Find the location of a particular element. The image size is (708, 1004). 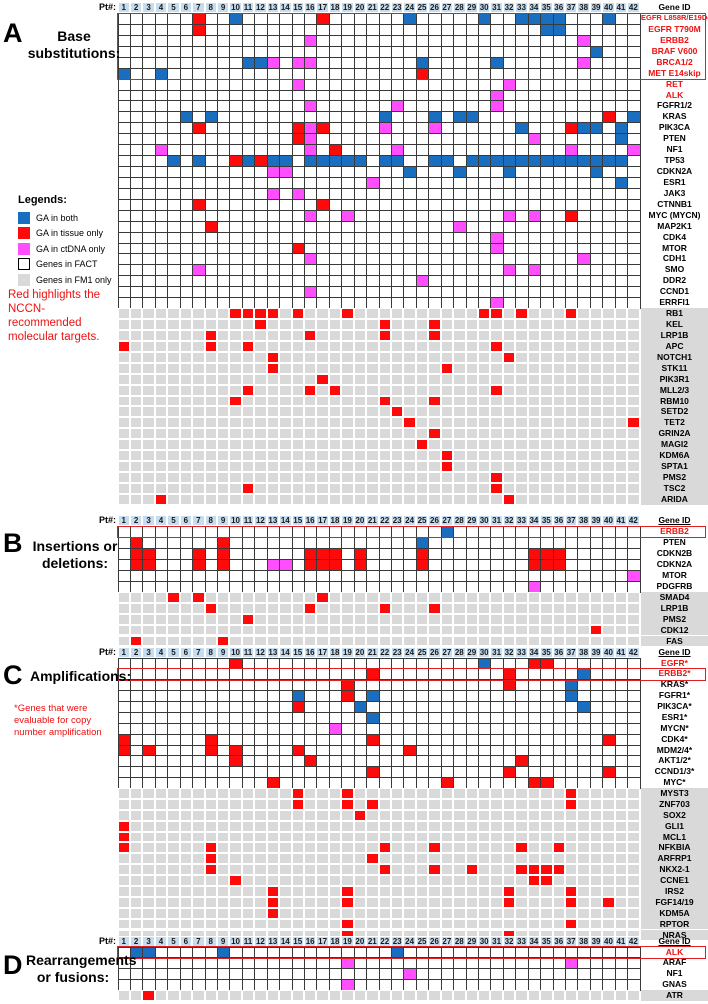

pt-number: 10 is located at coordinates (235, 652).